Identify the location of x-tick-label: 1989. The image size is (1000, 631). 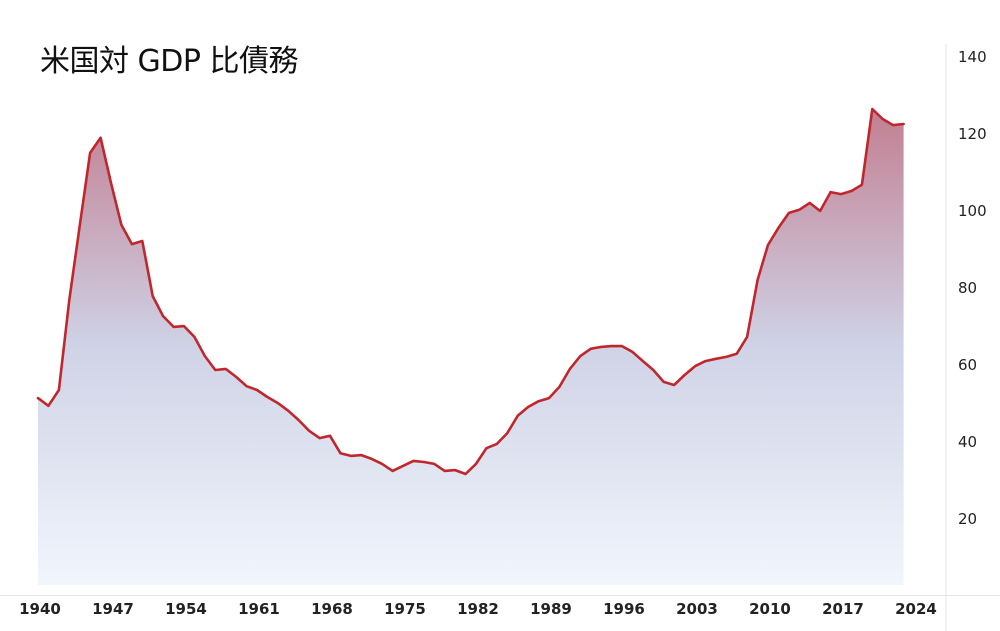
(551, 609).